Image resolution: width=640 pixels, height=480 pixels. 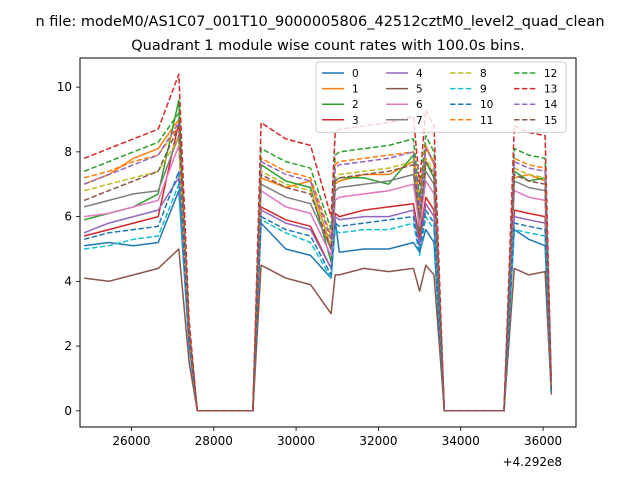 What do you see at coordinates (543, 441) in the screenshot?
I see `x-tick-label: 36000` at bounding box center [543, 441].